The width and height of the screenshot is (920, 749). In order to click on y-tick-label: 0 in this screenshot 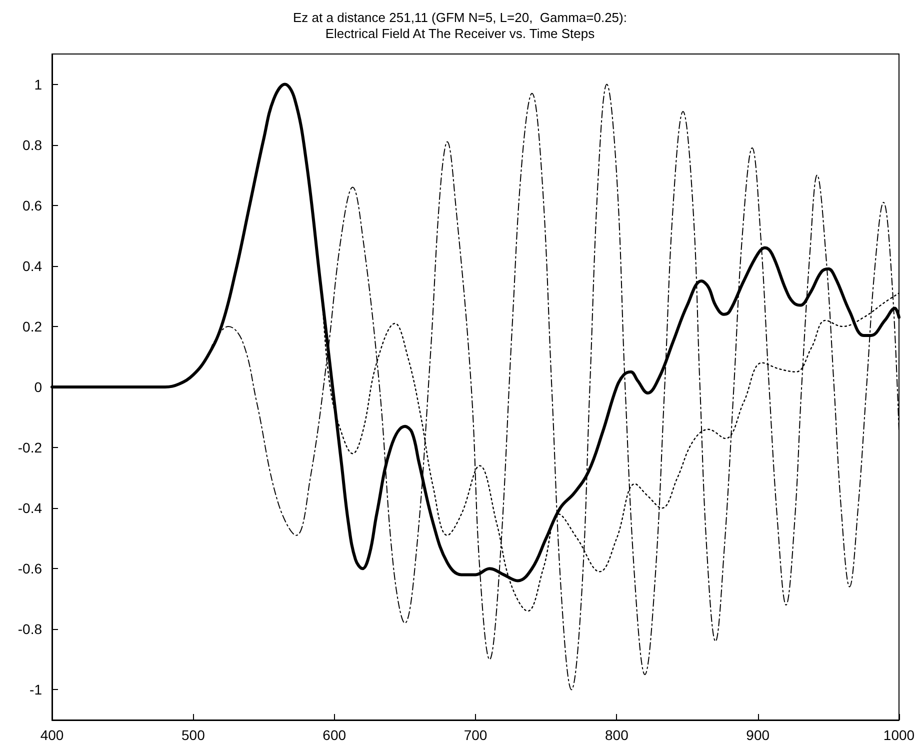, I will do `click(38, 387)`.